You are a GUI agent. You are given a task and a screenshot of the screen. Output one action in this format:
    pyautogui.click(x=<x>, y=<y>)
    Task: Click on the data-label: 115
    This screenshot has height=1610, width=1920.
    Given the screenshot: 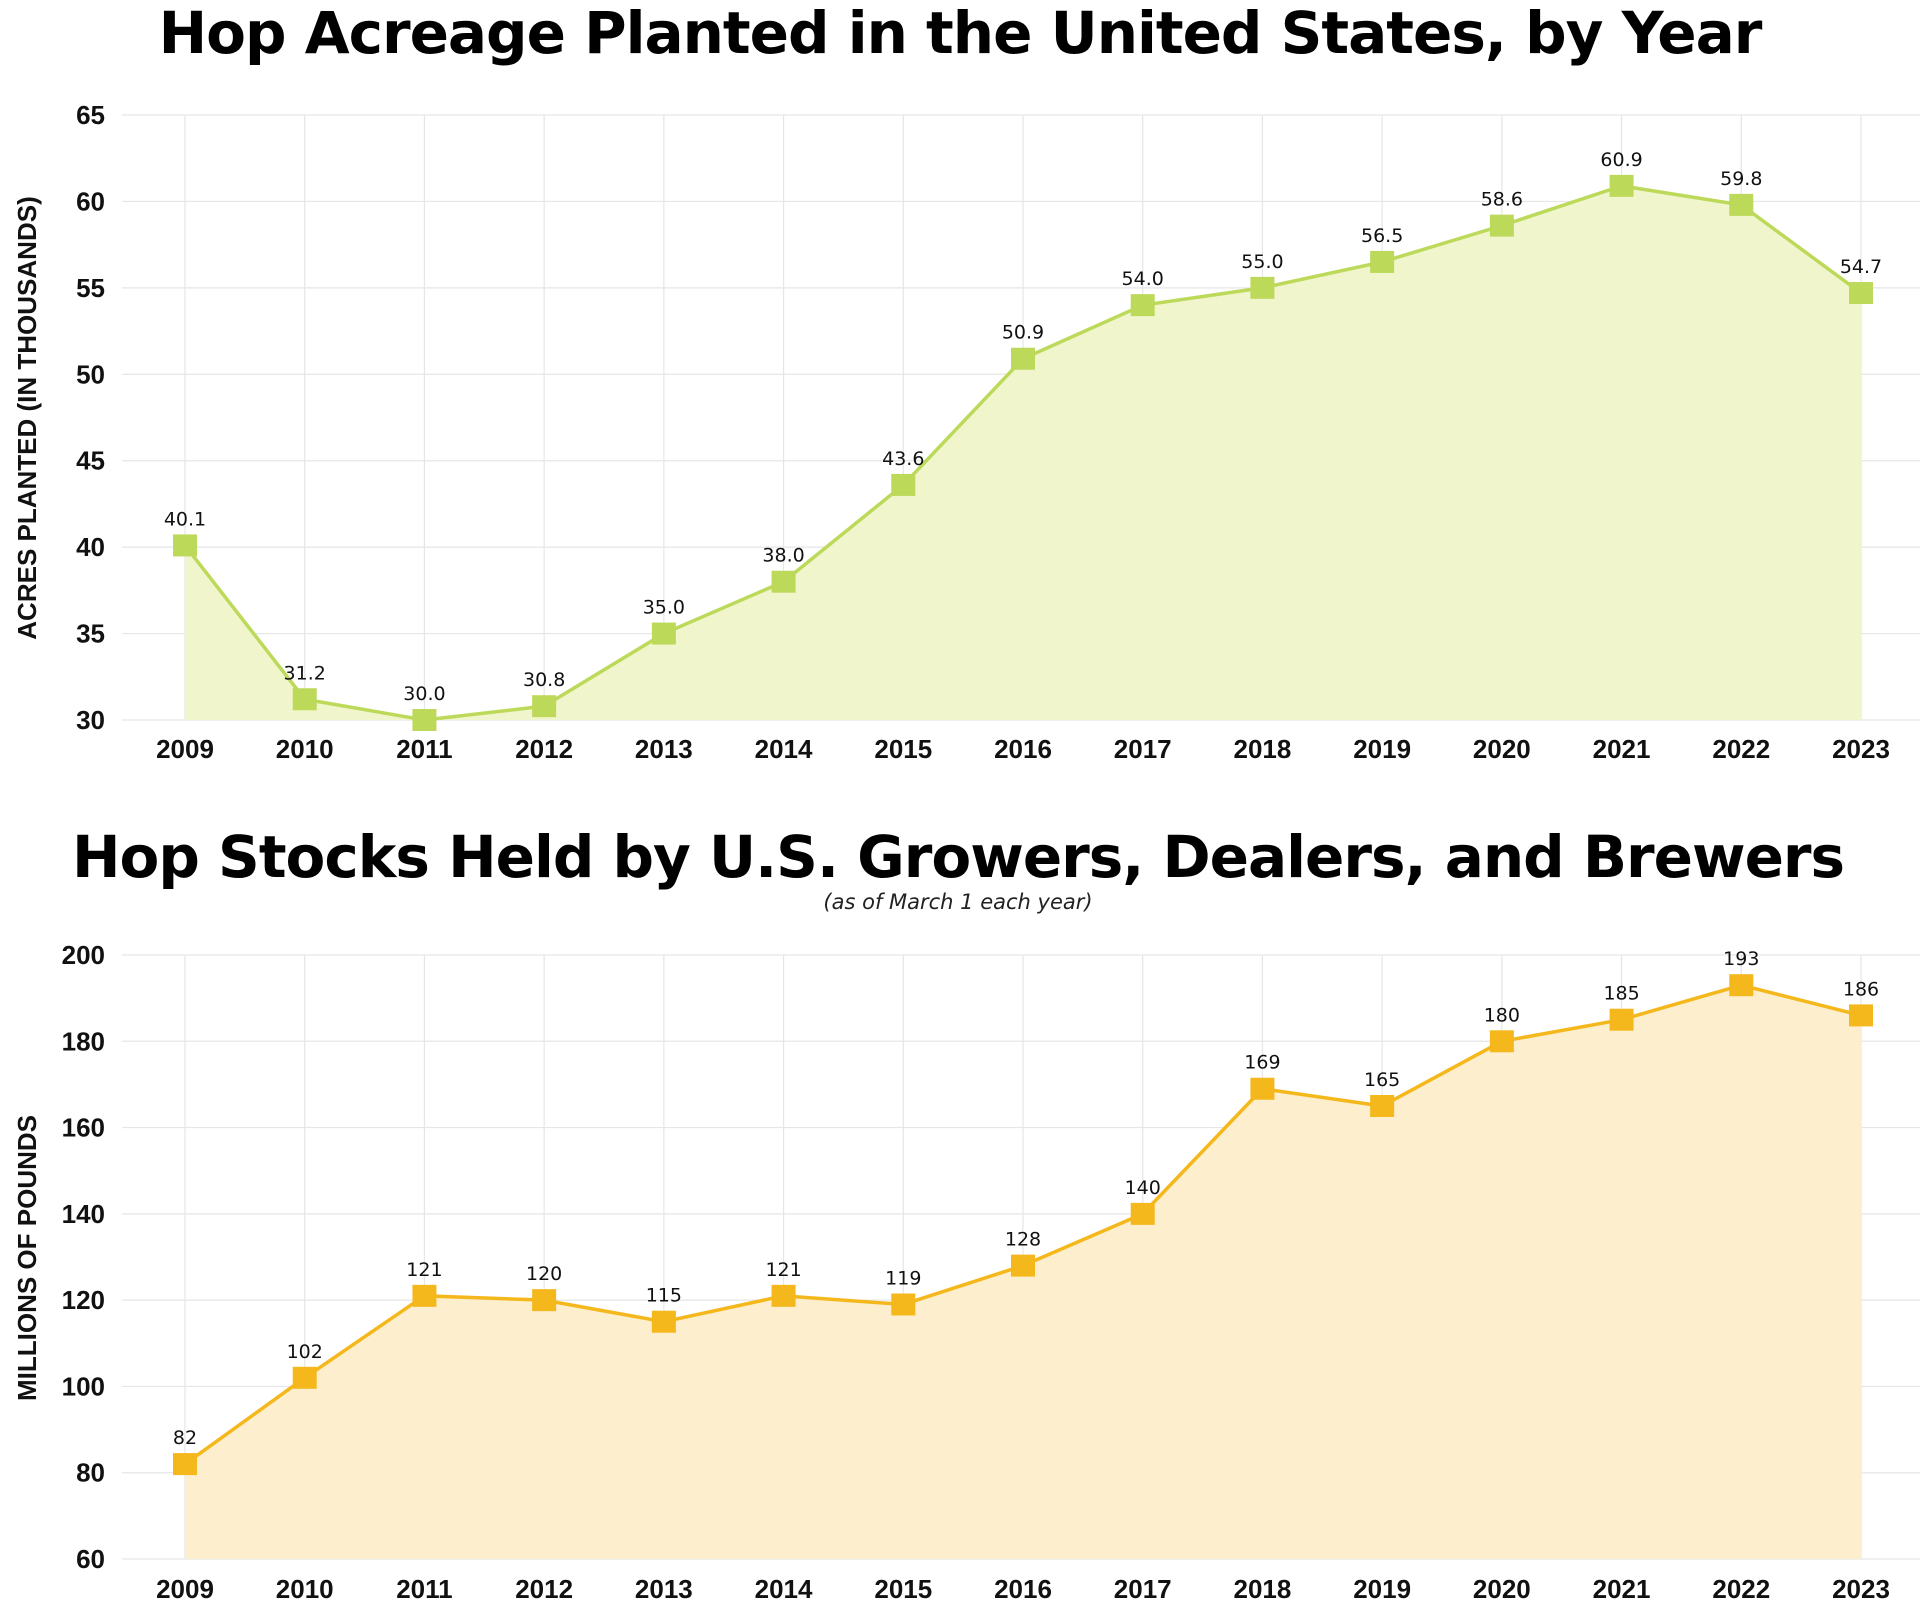 What is the action you would take?
    pyautogui.click(x=664, y=1296)
    